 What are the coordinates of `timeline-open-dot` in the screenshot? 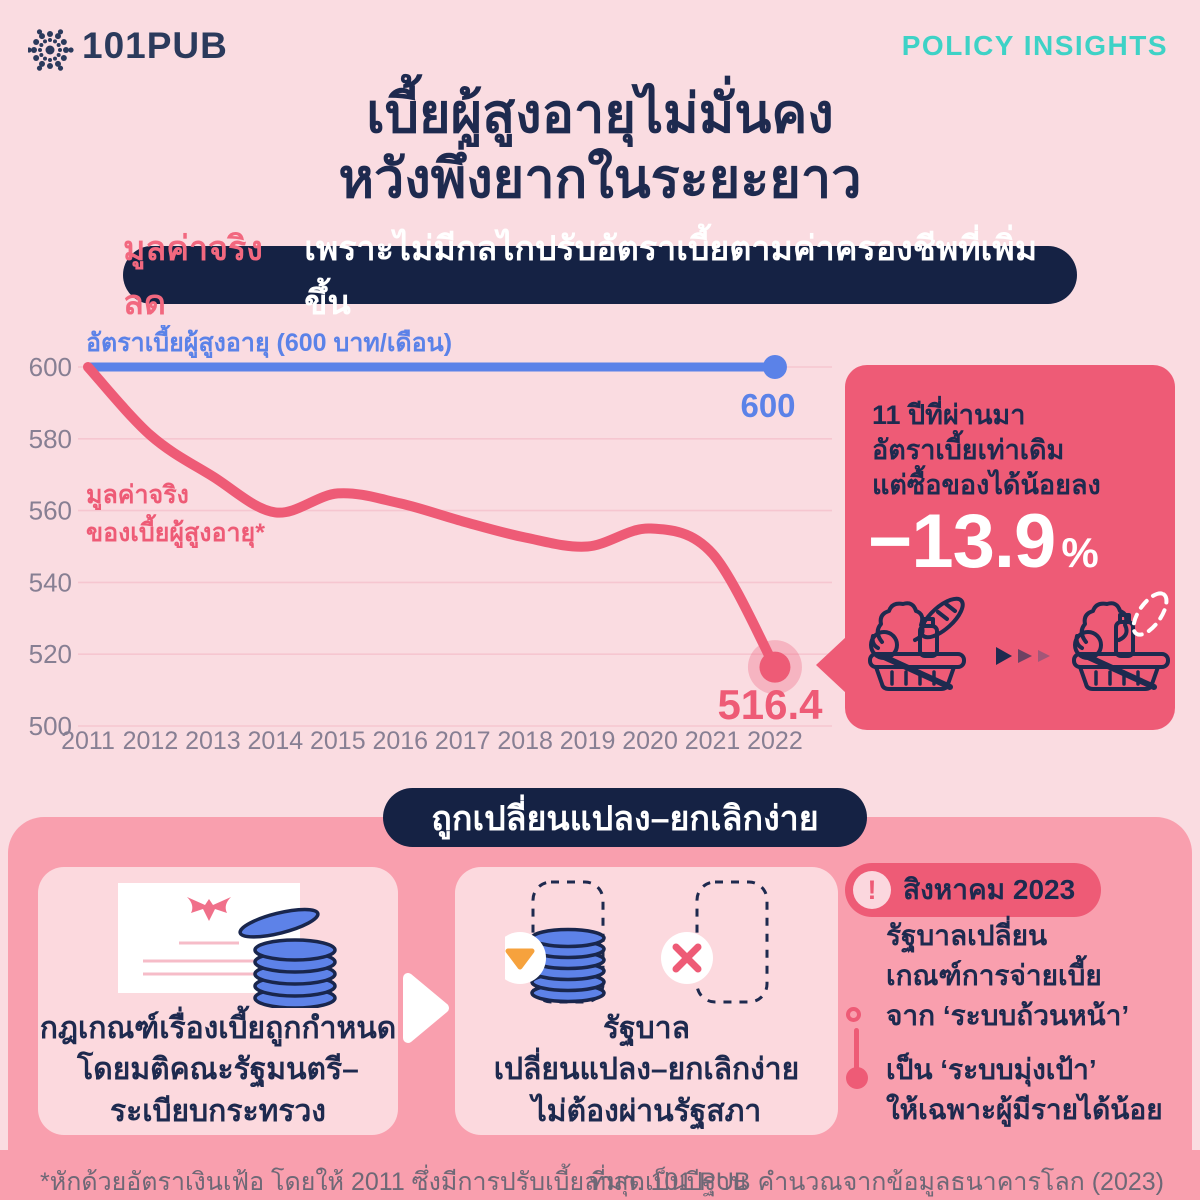 It's located at (853, 1014).